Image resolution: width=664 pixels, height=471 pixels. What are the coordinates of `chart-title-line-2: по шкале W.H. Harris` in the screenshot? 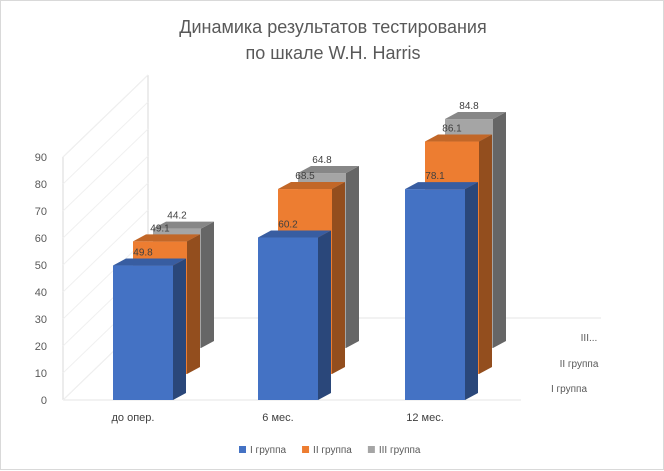 It's located at (333, 53).